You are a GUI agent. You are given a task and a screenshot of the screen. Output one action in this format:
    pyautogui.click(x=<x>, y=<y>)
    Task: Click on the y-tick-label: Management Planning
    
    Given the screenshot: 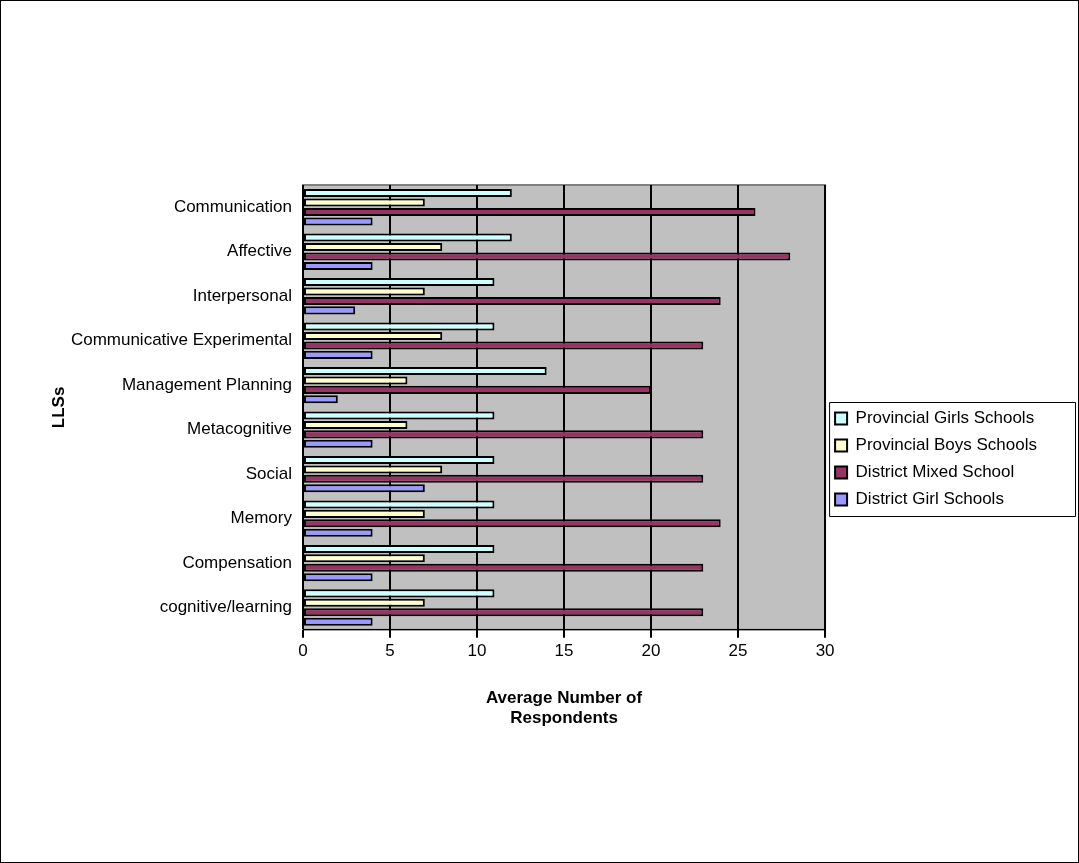 What is the action you would take?
    pyautogui.click(x=206, y=384)
    